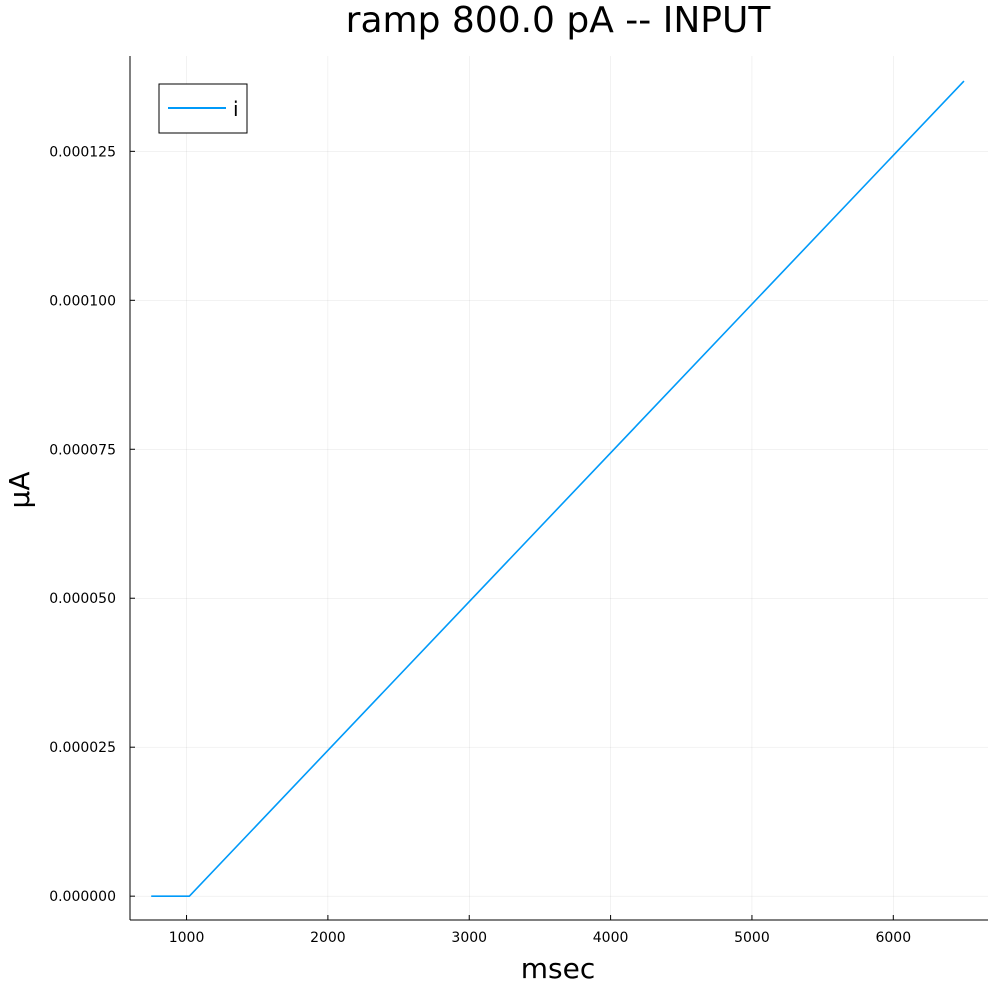  Describe the element at coordinates (558, 968) in the screenshot. I see `x-axis-title: msec` at that location.